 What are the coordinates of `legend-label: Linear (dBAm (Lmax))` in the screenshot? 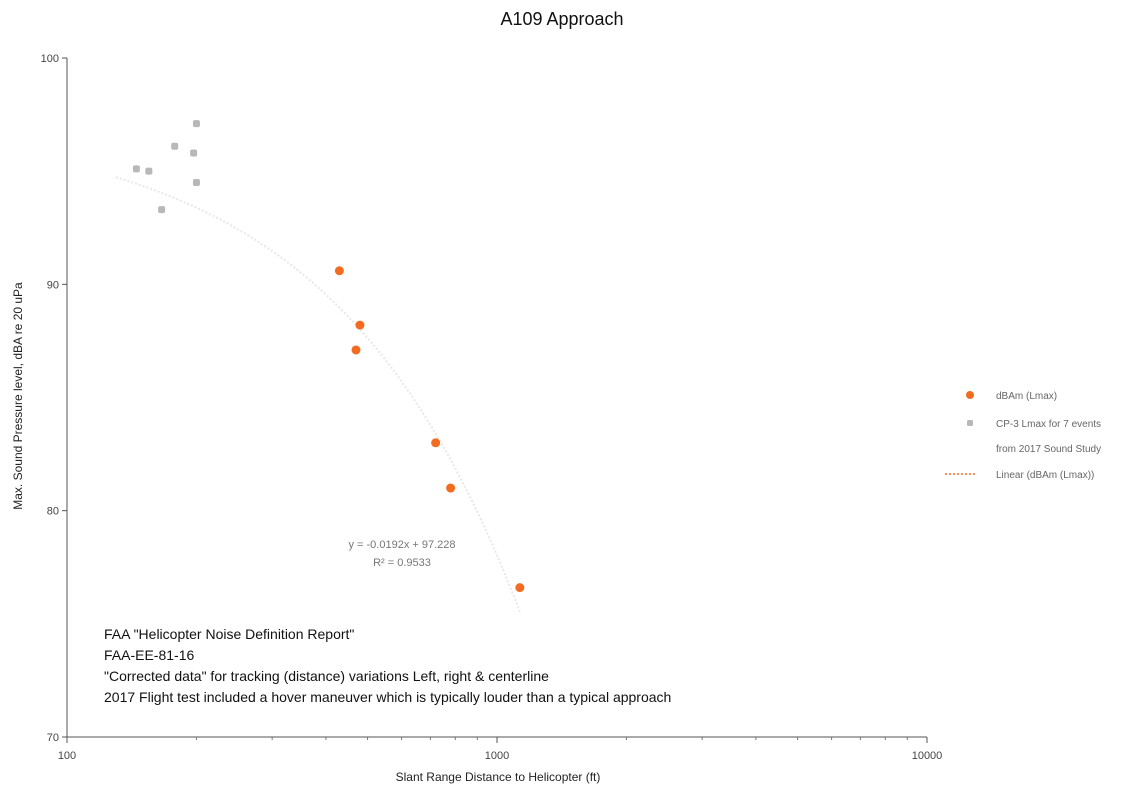 It's located at (1045, 475).